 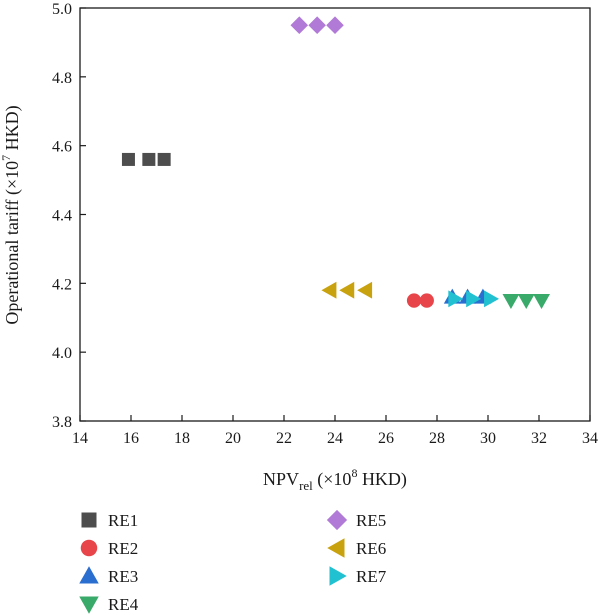 I want to click on legend-label-re2: RE2, so click(x=123, y=548).